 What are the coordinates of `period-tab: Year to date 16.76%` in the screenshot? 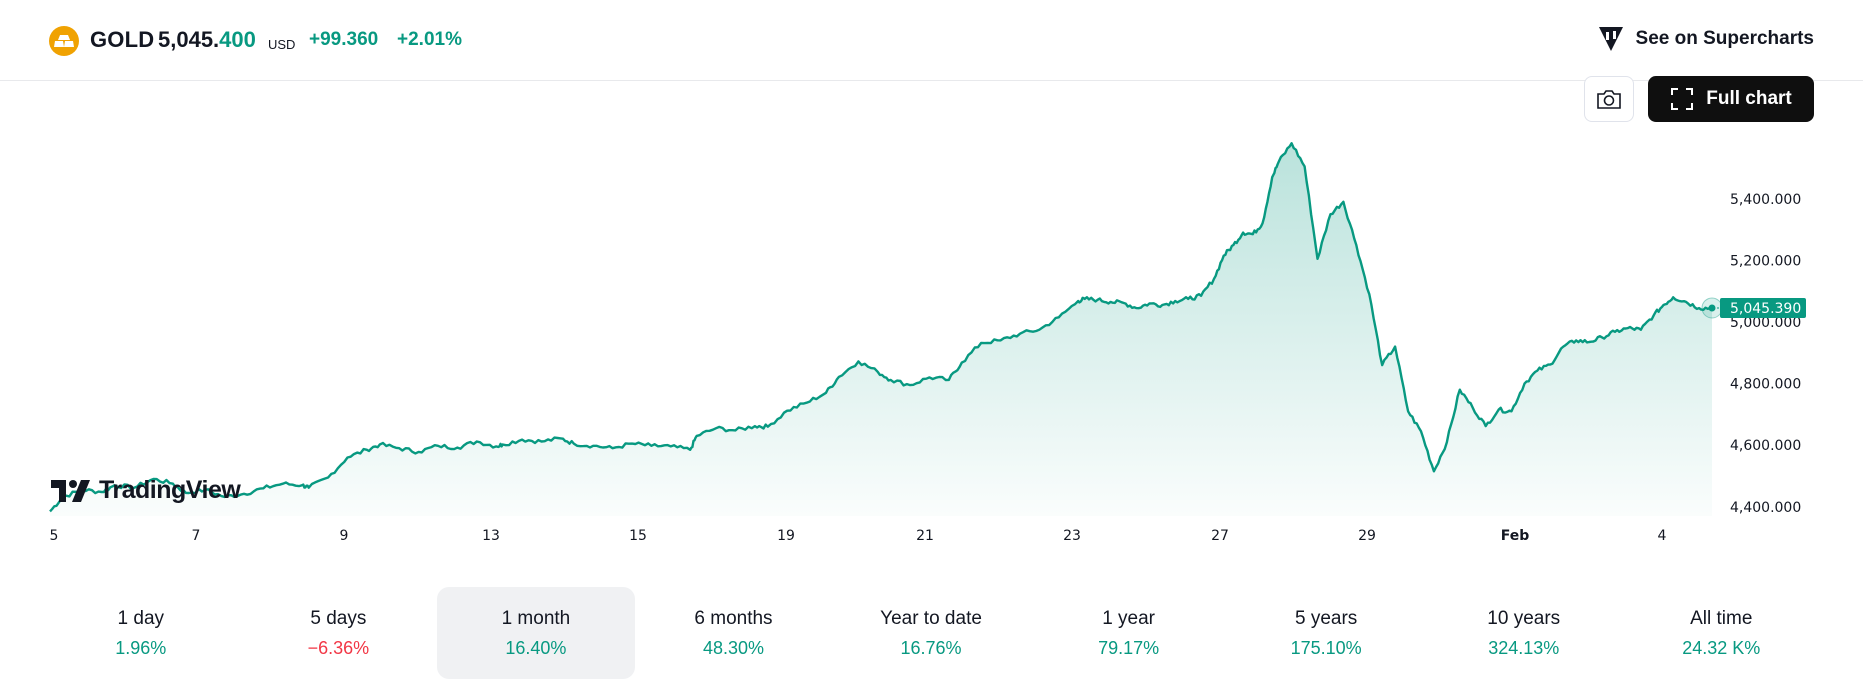 It's located at (931, 633).